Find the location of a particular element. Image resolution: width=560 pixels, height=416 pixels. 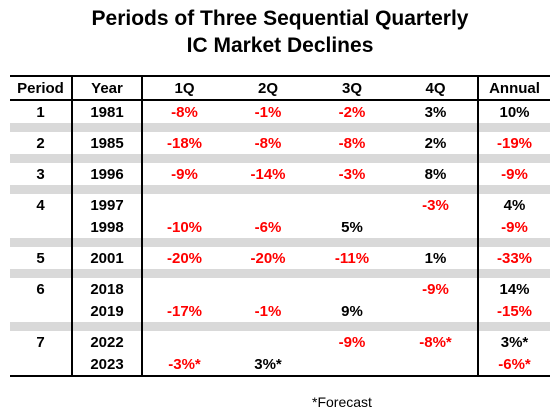

table-row: 4 1997 -3% 4% is located at coordinates (280, 205).